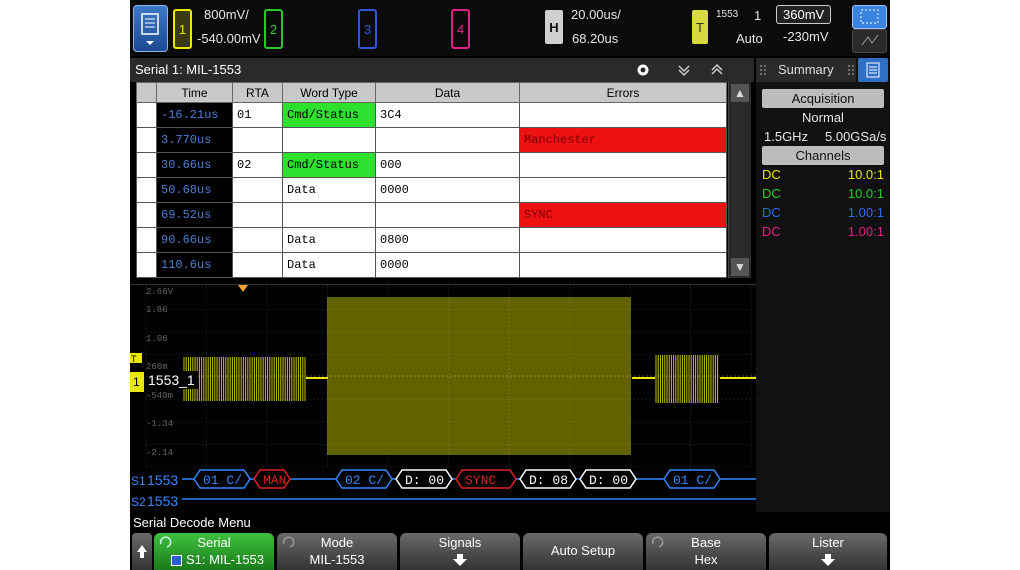 The width and height of the screenshot is (1020, 570). I want to click on channel-4-summary: DC 1.00:1, so click(823, 231).